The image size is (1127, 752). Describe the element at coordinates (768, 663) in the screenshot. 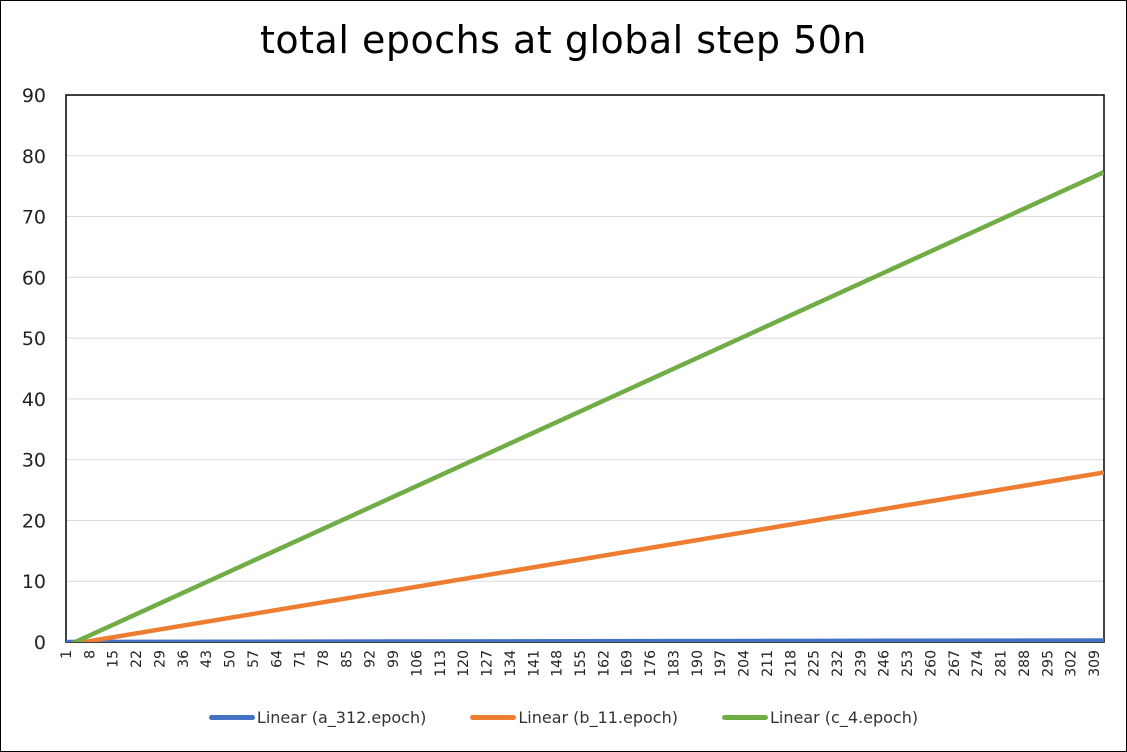

I see `x-tick-label-211: 211` at that location.